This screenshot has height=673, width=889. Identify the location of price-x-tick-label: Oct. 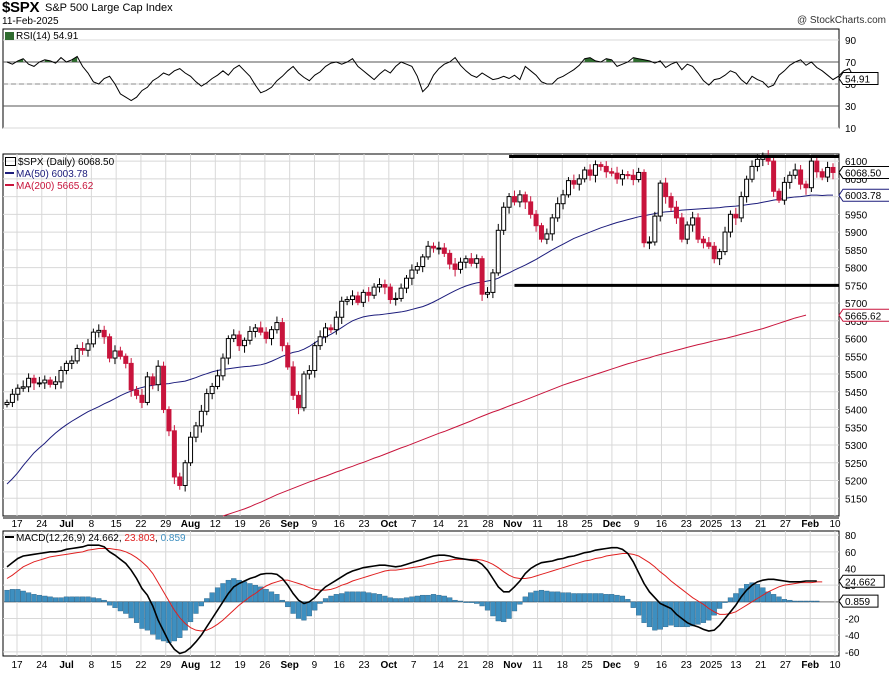
(388, 524).